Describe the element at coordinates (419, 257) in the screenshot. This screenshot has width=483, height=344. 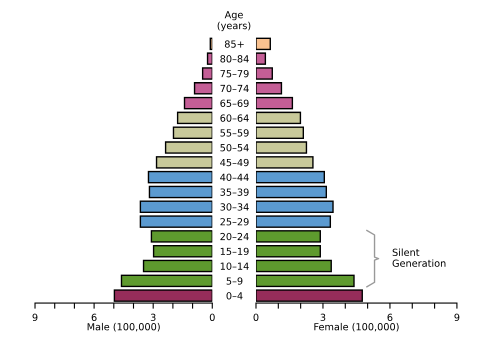
I see `annotation: Silent Generation` at that location.